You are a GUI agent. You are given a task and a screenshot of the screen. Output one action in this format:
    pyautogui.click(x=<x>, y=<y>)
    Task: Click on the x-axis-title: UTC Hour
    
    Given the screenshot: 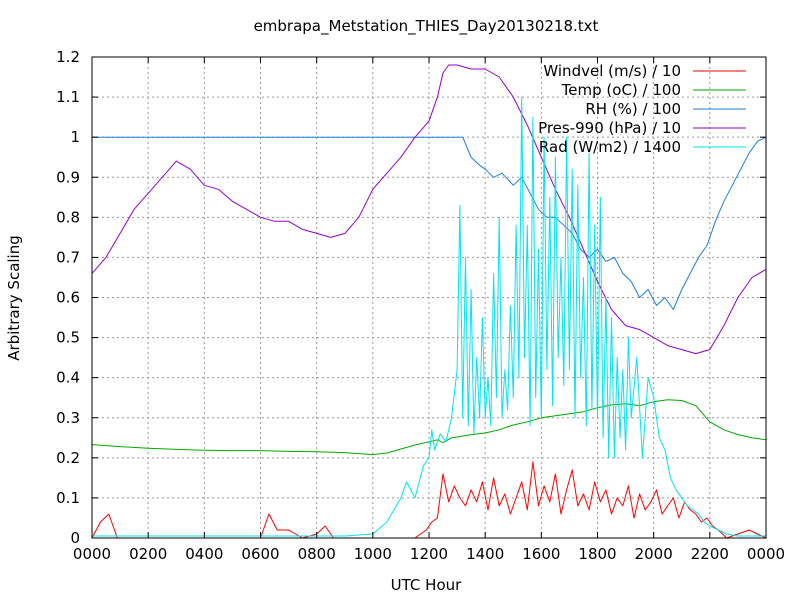 What is the action you would take?
    pyautogui.click(x=426, y=585)
    